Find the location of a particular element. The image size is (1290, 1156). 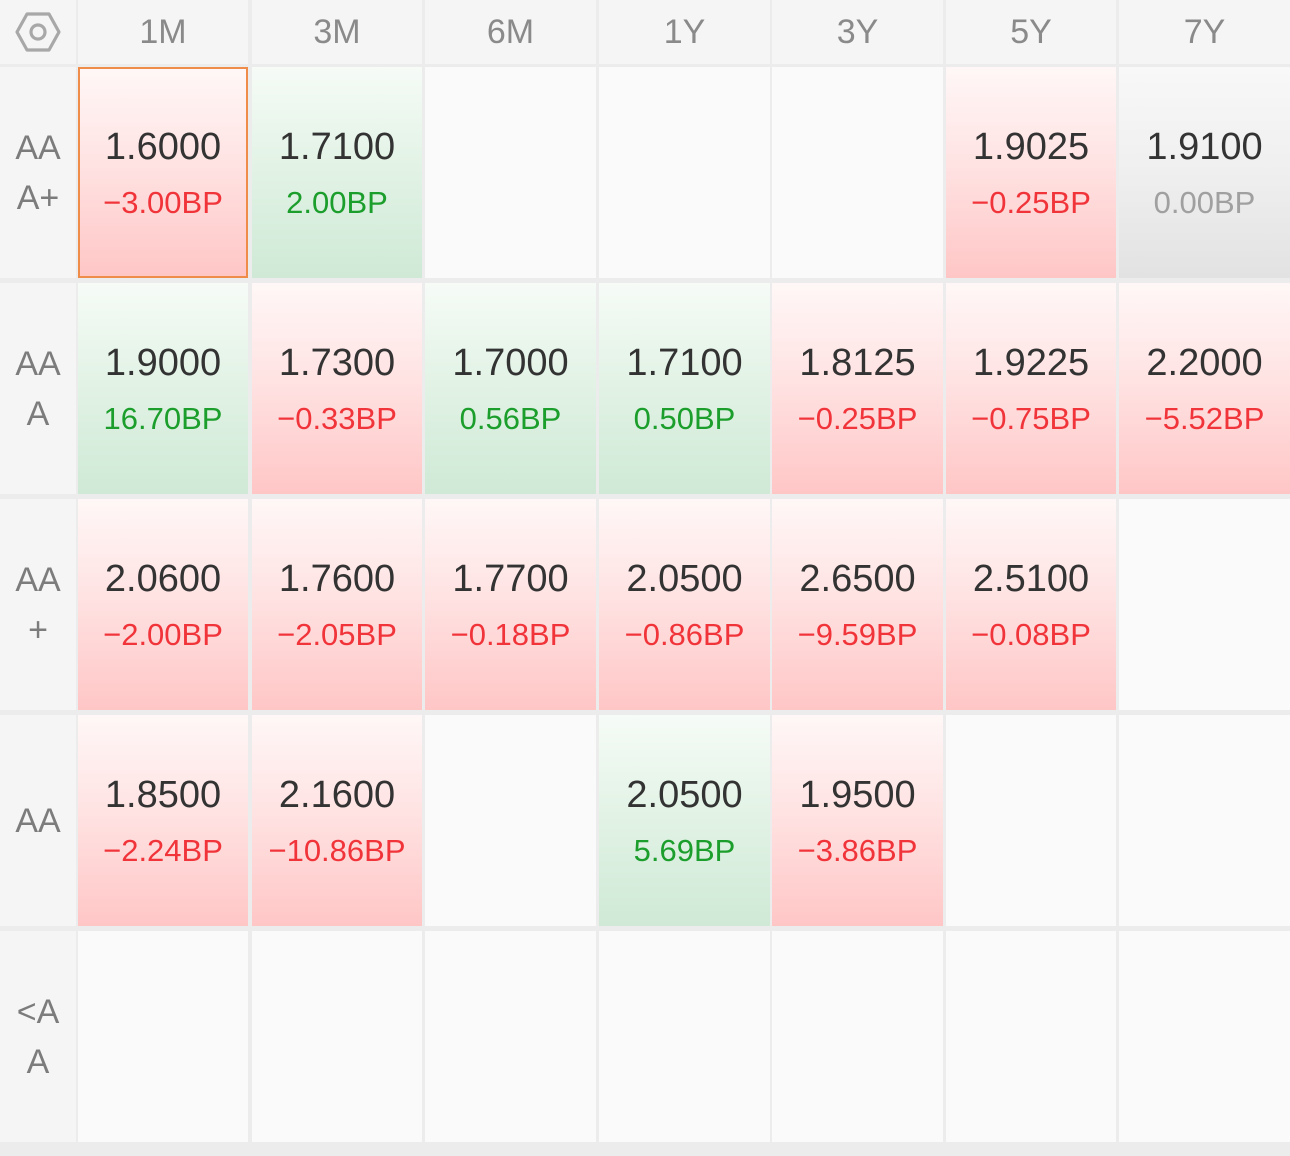

yield-cell: 1.9000 16.70BP is located at coordinates (163, 388).